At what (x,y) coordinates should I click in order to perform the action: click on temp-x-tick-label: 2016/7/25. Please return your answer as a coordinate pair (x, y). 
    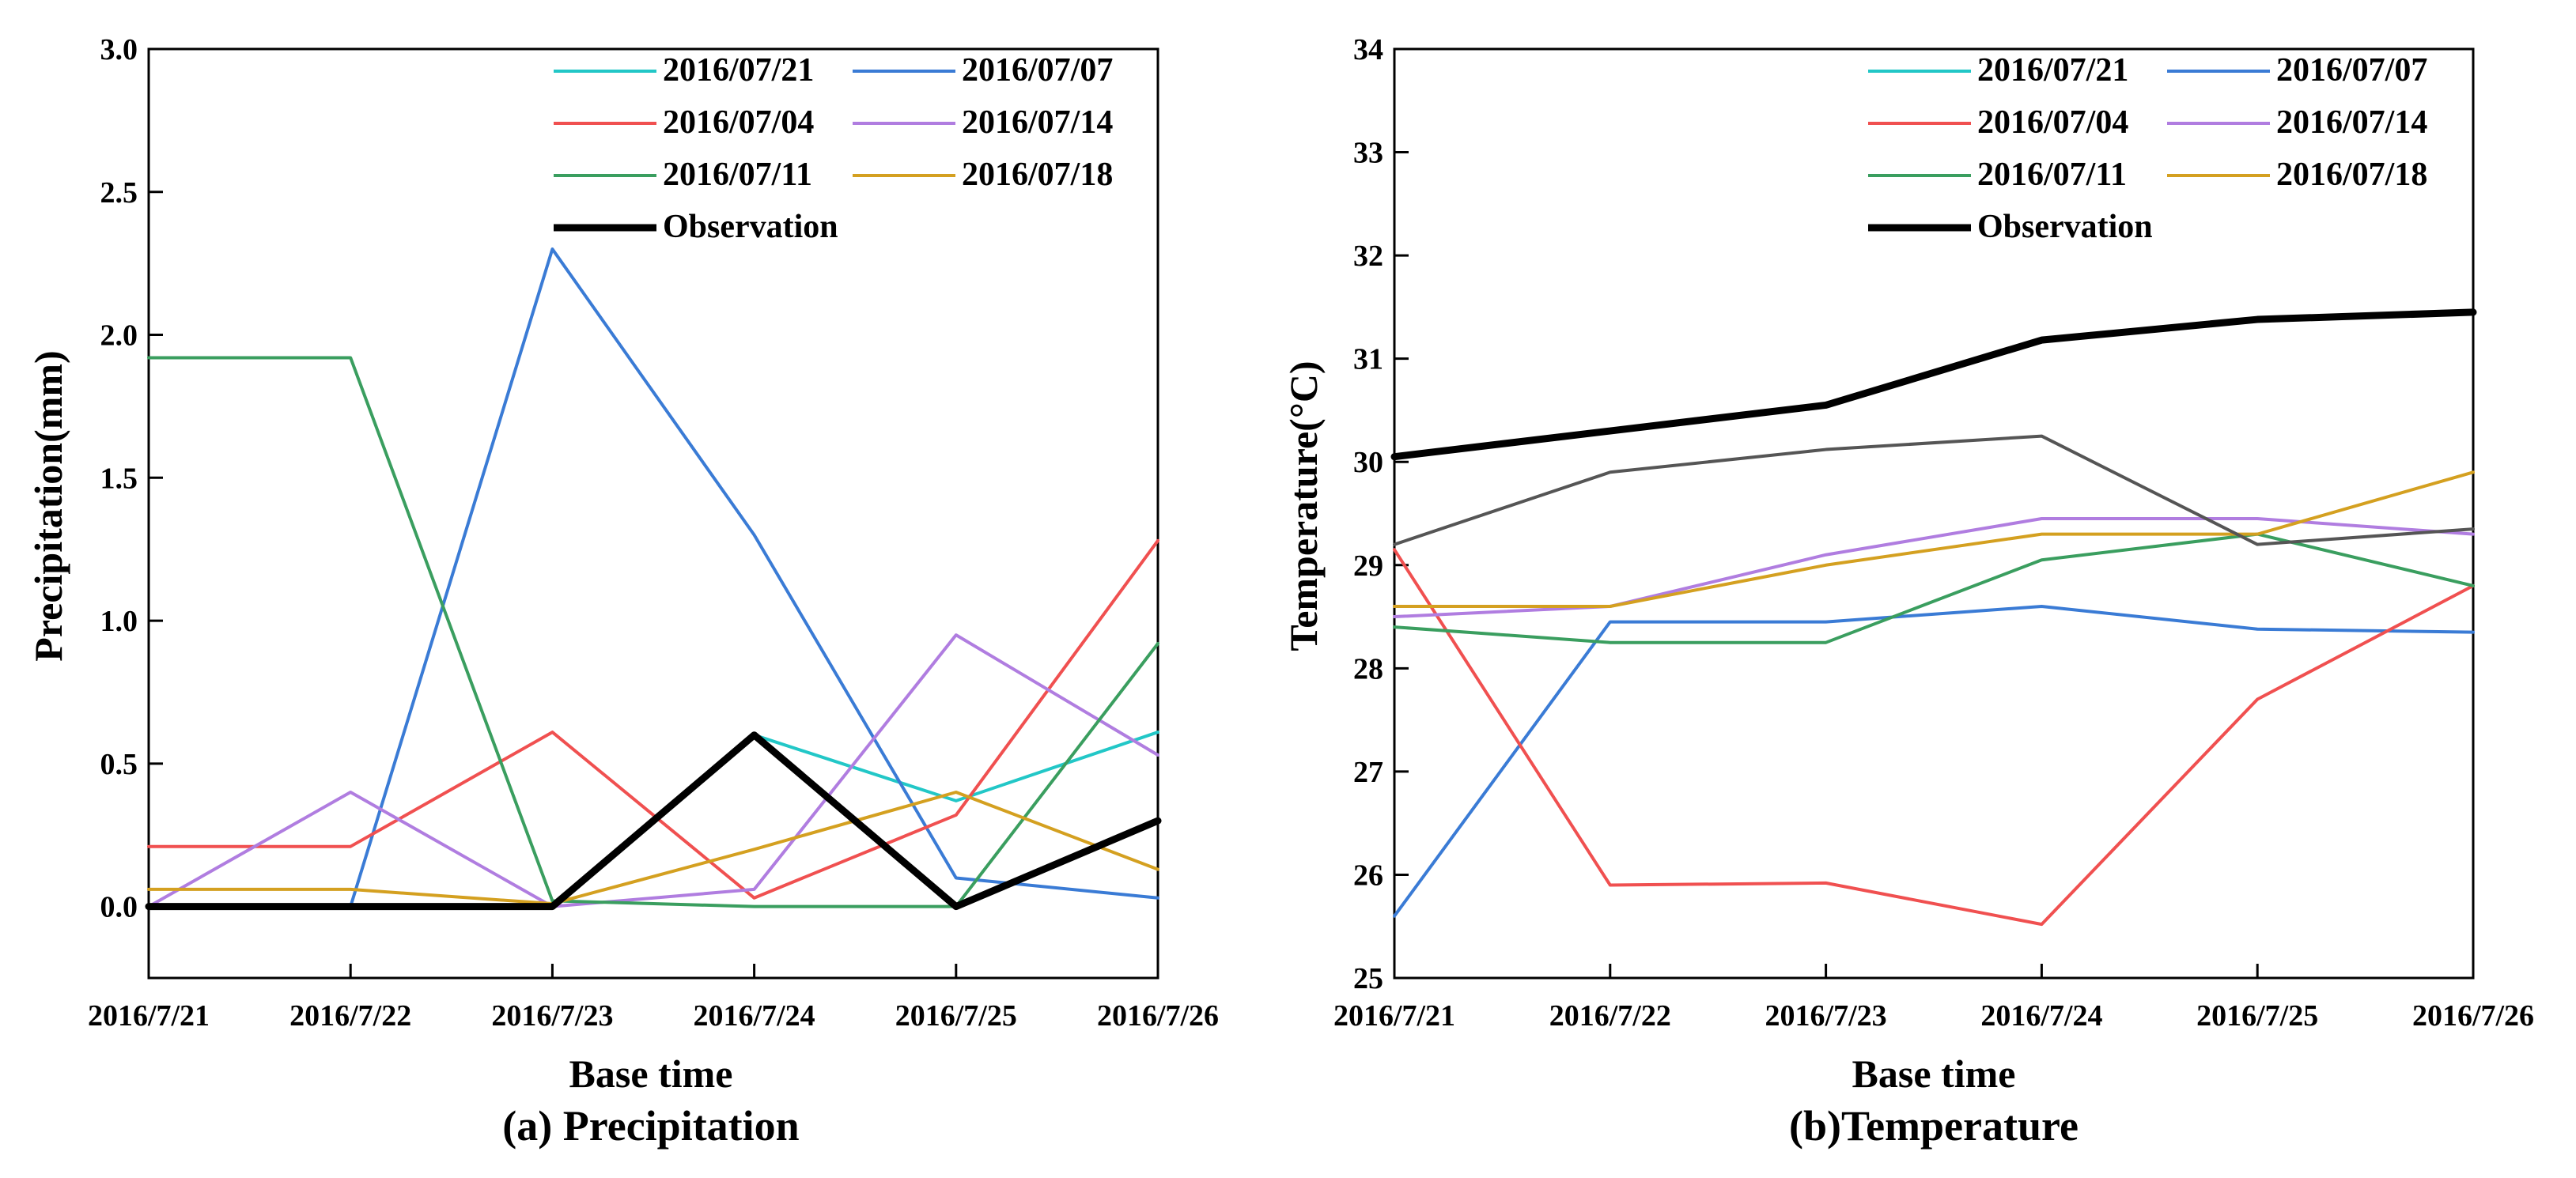
    Looking at the image, I should click on (2257, 1016).